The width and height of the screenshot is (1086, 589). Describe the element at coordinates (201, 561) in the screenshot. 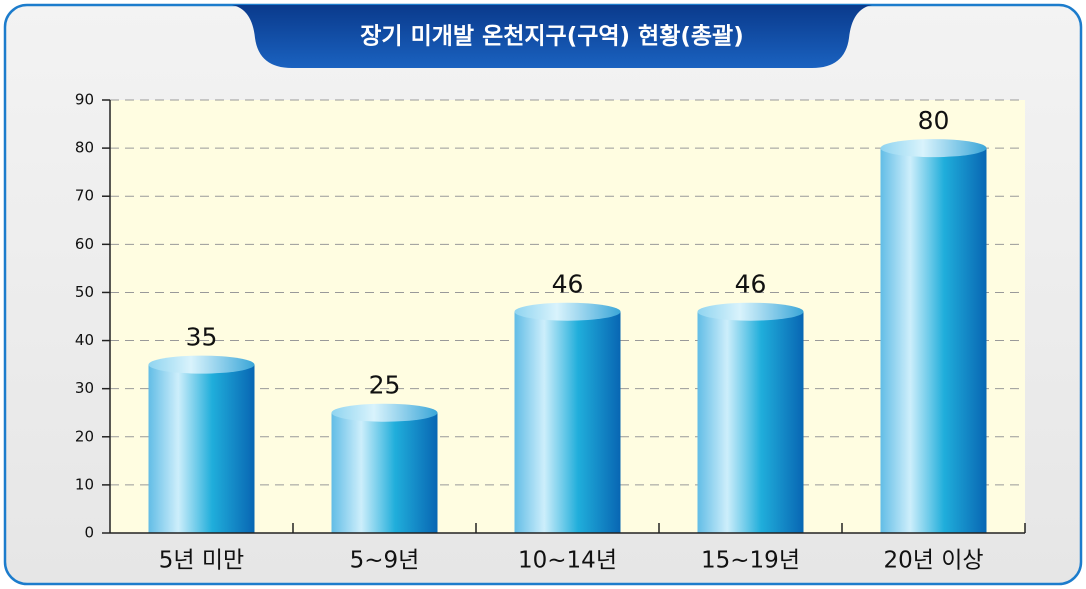

I see `x-tick-label: 5년 미만` at that location.